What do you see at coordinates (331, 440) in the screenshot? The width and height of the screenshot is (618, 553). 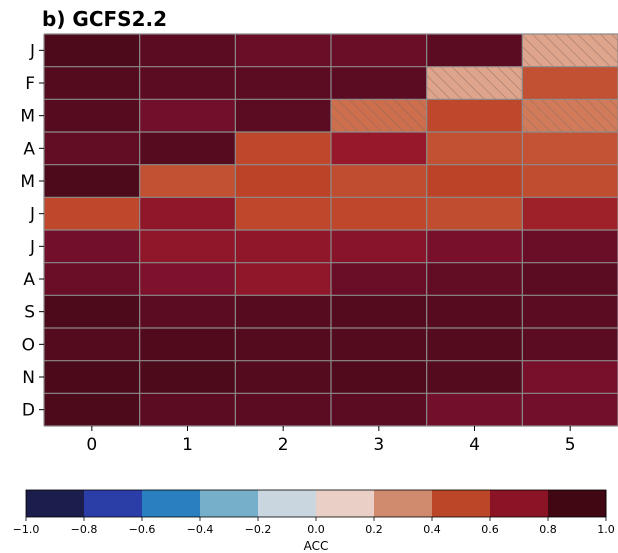 I see `x-axis: 0 1 2 3 4 5` at bounding box center [331, 440].